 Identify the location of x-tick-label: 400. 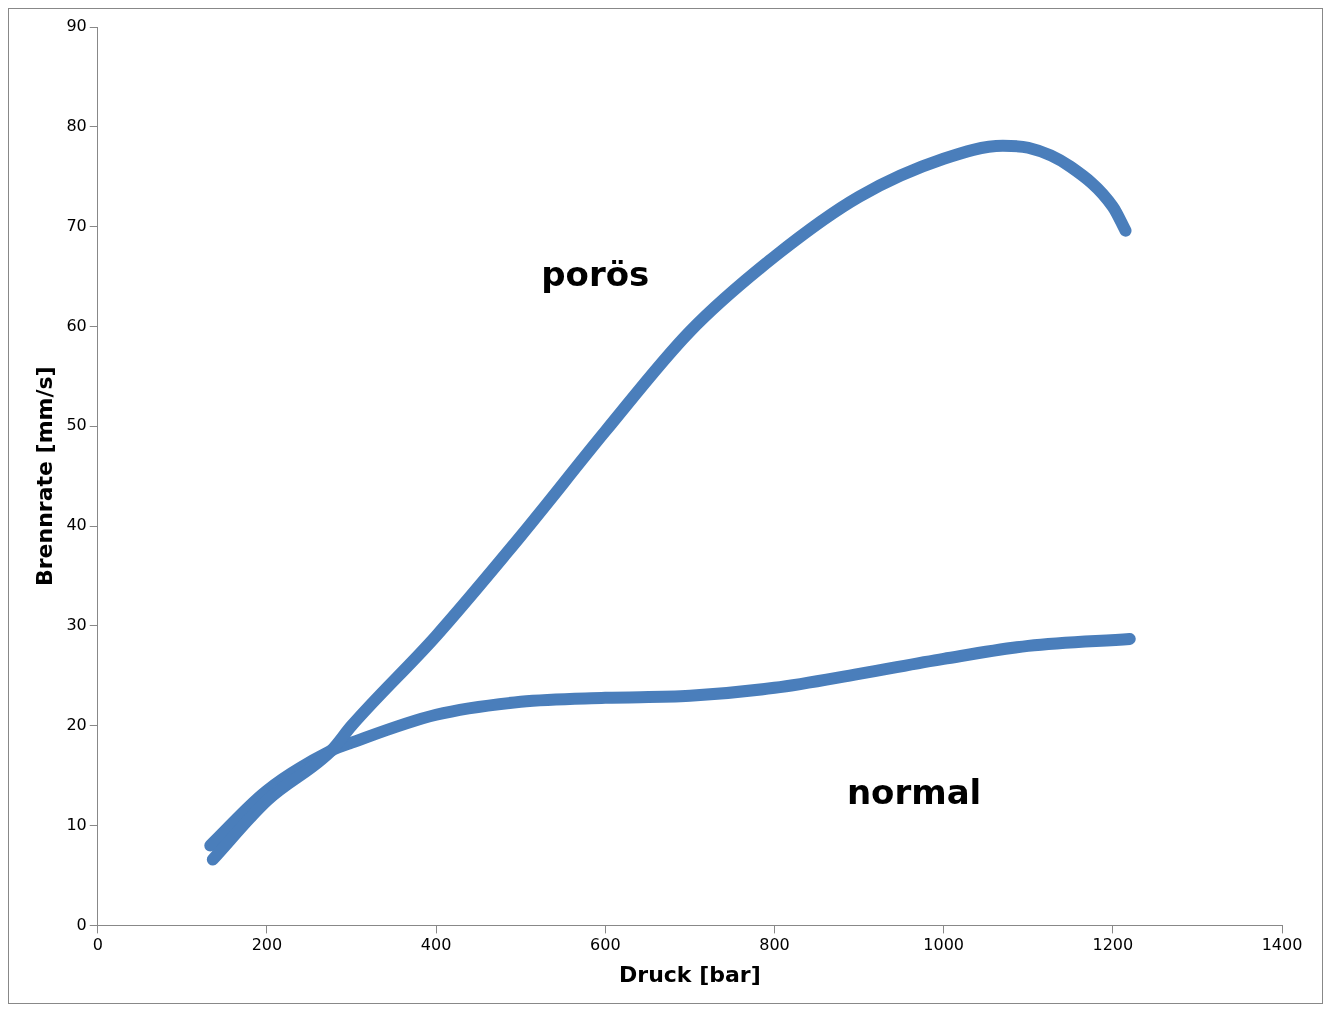
(436, 945).